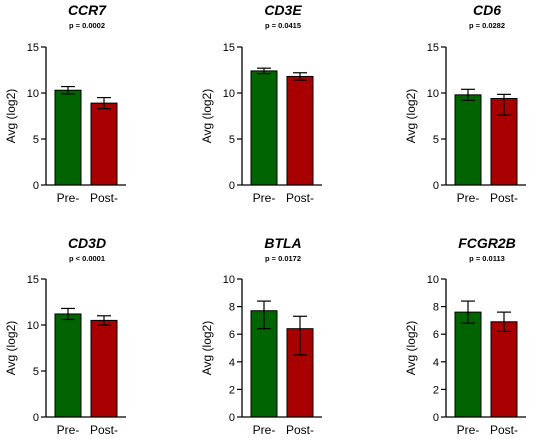 The image size is (550, 444). Describe the element at coordinates (487, 25) in the screenshot. I see `p-value-label: p = 0.0282` at that location.